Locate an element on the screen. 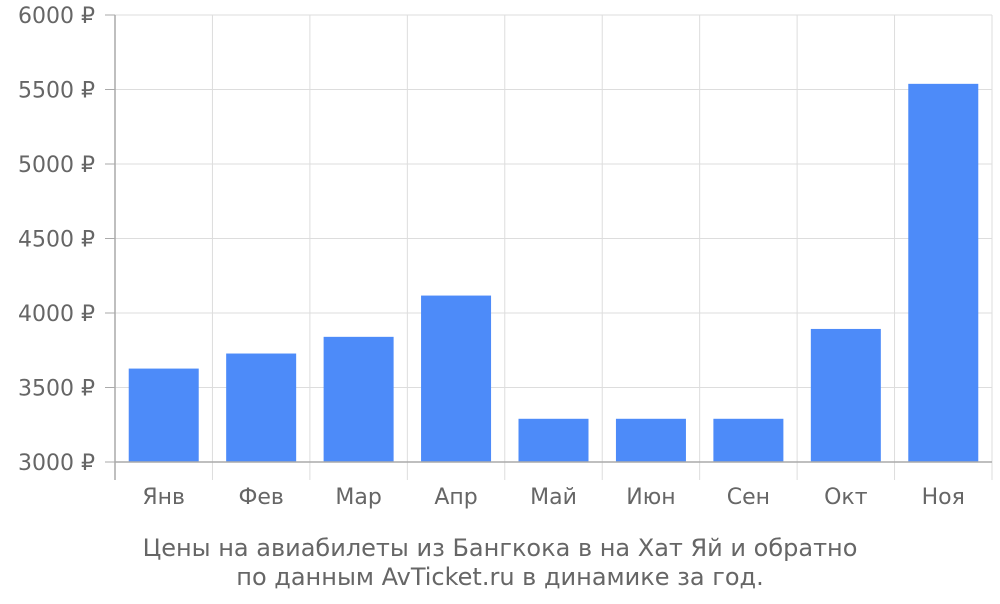  y-tick-label: 4500 ₽ is located at coordinates (56, 240).